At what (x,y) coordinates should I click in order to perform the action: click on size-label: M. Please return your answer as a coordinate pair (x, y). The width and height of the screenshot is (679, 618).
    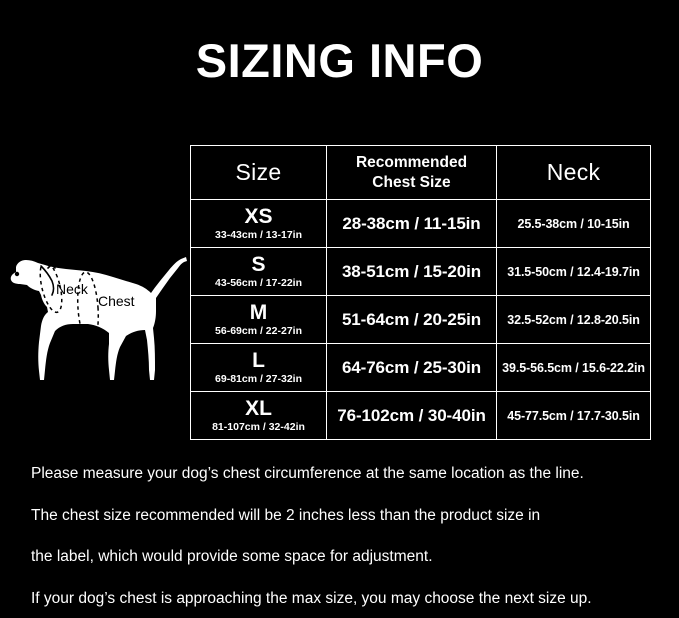
    Looking at the image, I should click on (258, 313).